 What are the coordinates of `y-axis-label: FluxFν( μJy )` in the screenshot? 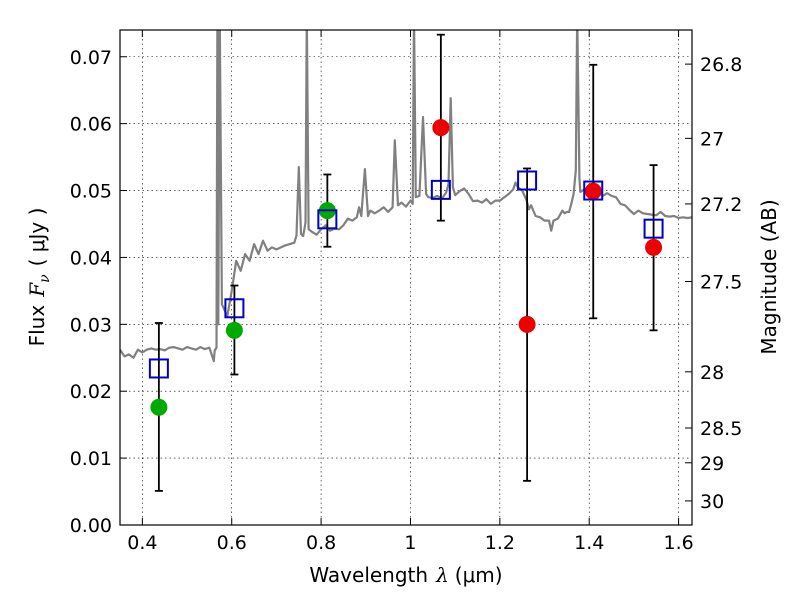 It's located at (39, 277).